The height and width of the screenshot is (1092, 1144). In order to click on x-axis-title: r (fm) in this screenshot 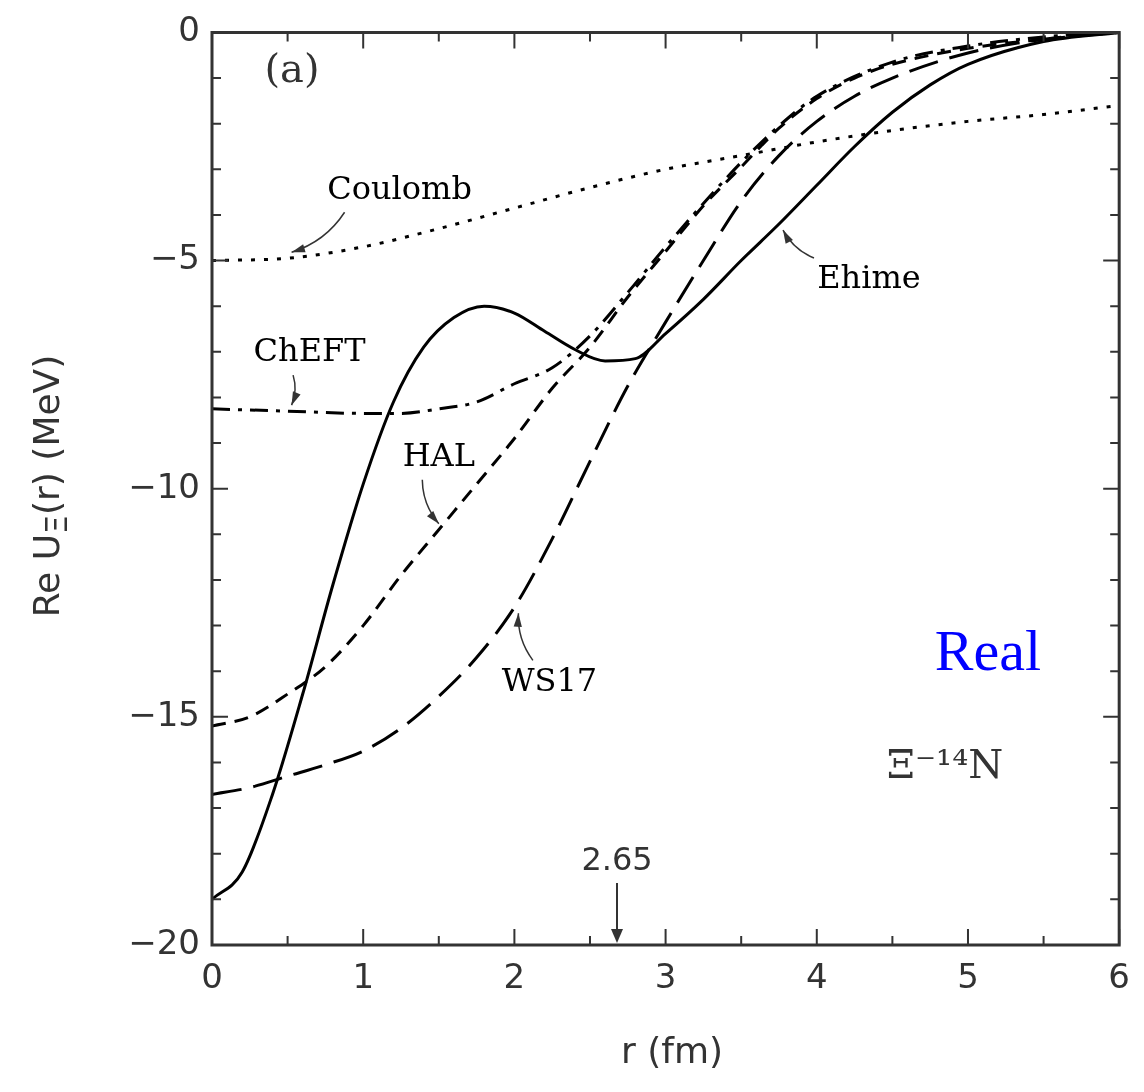, I will do `click(672, 1050)`.